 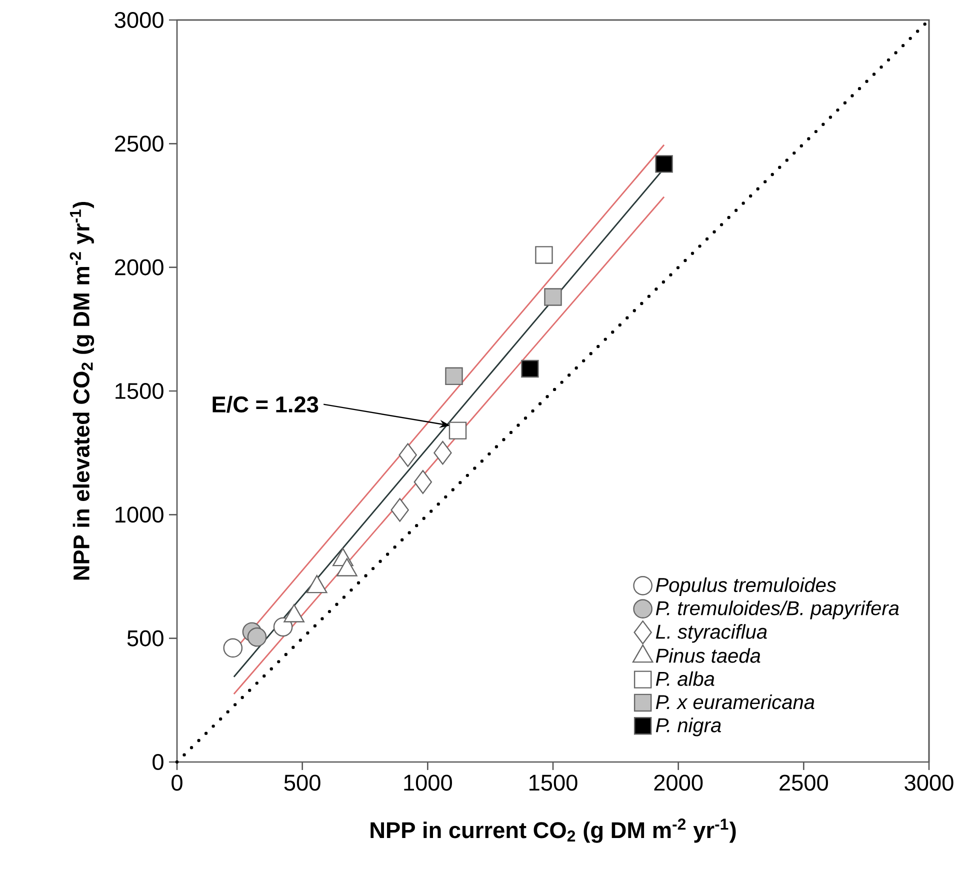 What do you see at coordinates (688, 727) in the screenshot?
I see `legend-label: P. nigra` at bounding box center [688, 727].